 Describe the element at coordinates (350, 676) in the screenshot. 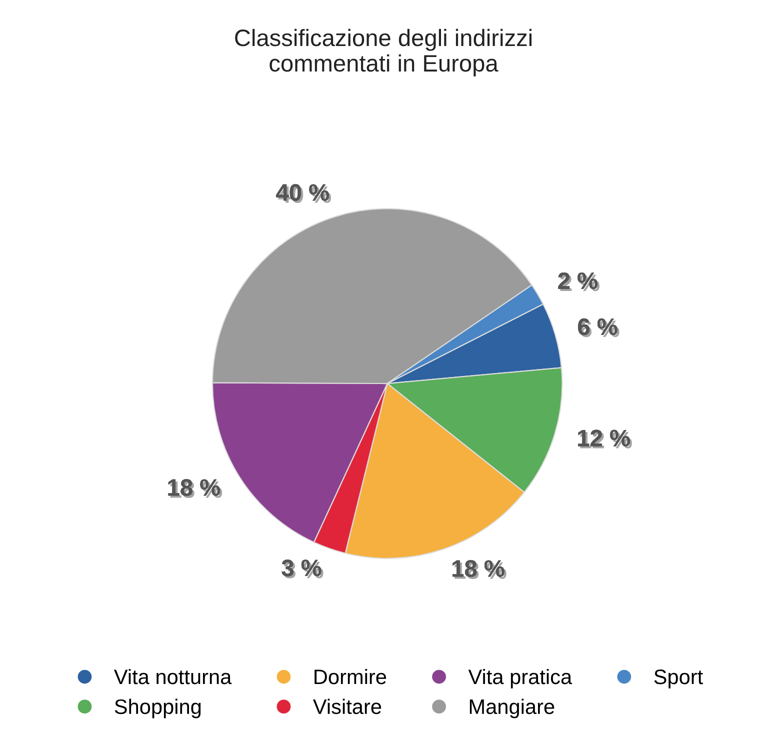

I see `legend-label: Dormire` at that location.